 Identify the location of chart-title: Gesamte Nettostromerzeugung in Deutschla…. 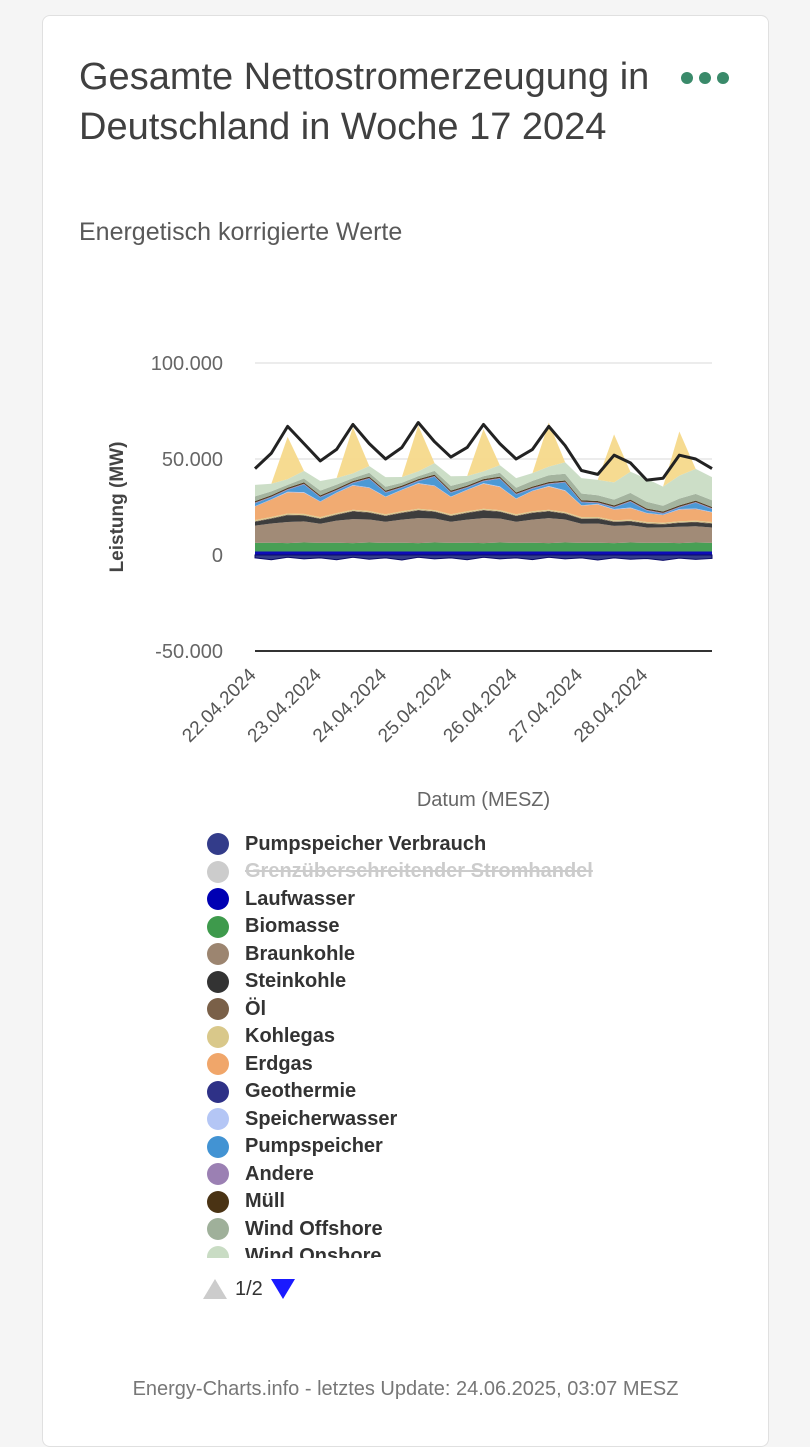
(364, 102).